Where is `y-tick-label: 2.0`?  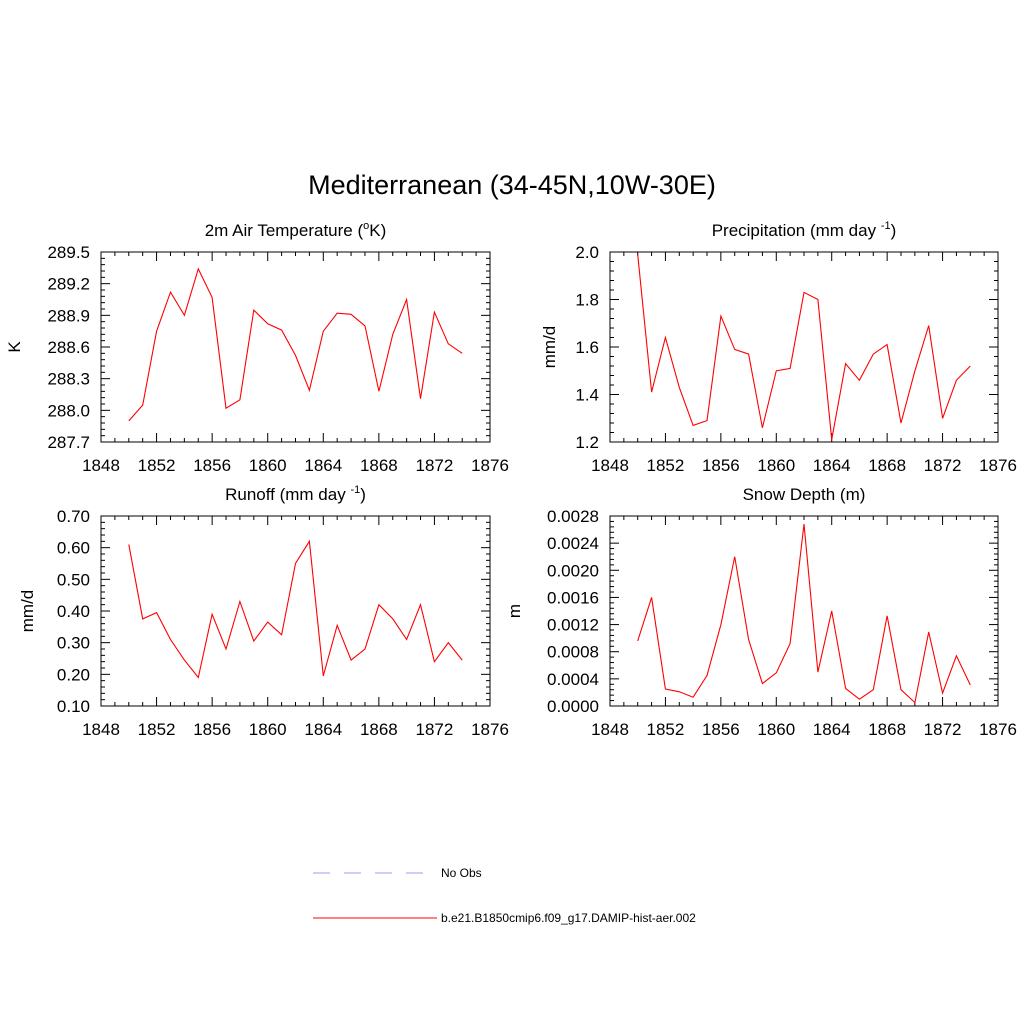
y-tick-label: 2.0 is located at coordinates (587, 252).